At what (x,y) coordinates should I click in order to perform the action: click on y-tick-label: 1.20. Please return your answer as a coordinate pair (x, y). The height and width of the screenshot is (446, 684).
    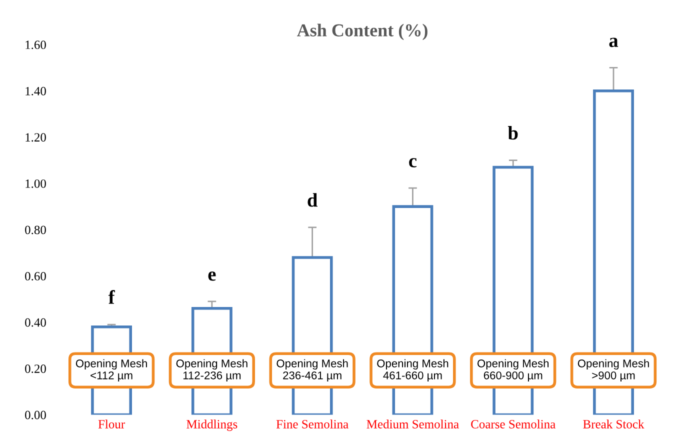
    Looking at the image, I should click on (36, 137).